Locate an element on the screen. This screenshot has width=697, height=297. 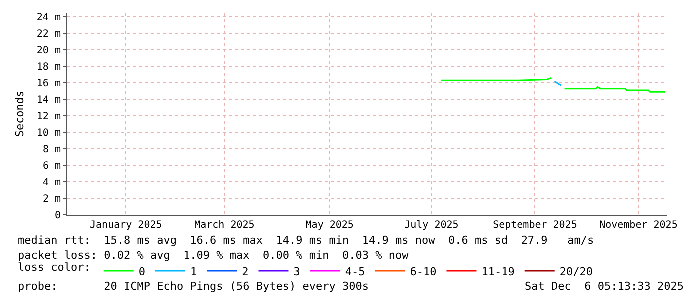
y-tick-label: 20 m is located at coordinates (48, 51).